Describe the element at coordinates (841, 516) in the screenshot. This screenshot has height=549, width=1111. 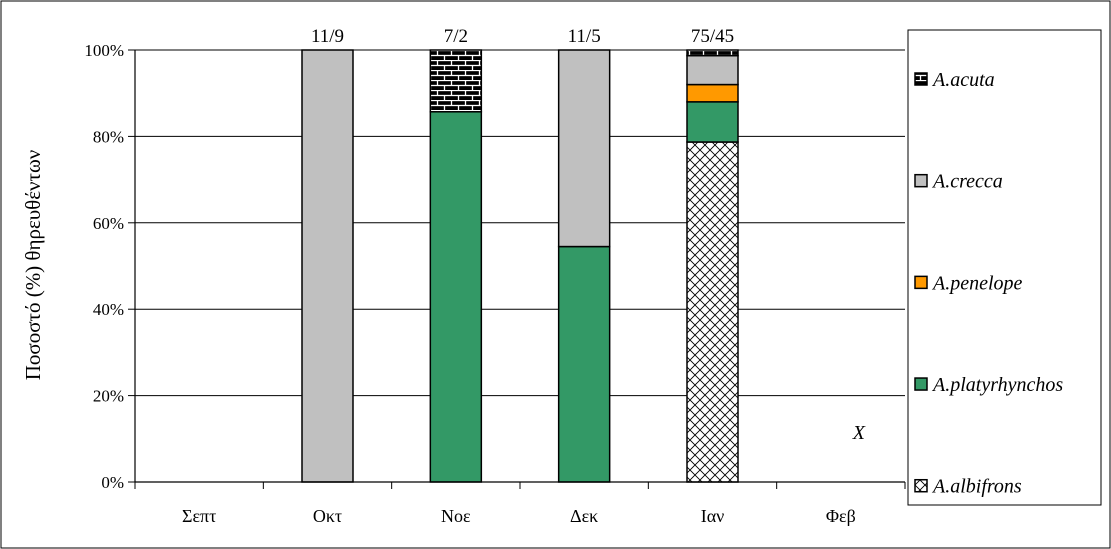
I see `x-tick-label: Φεβ` at that location.